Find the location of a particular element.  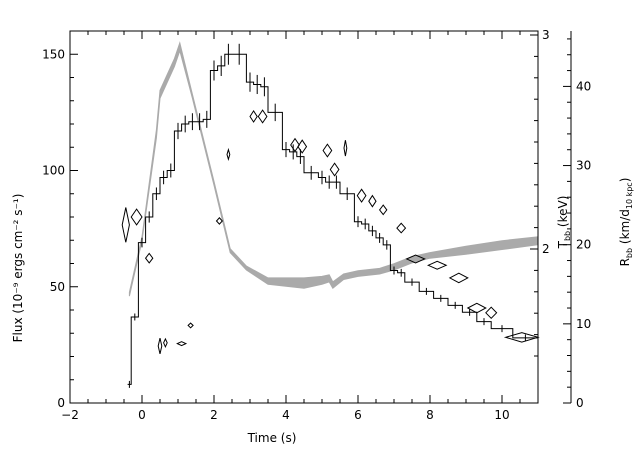

y-r-axis-label: Rbb (km/d10 kpc) is located at coordinates (626, 222).